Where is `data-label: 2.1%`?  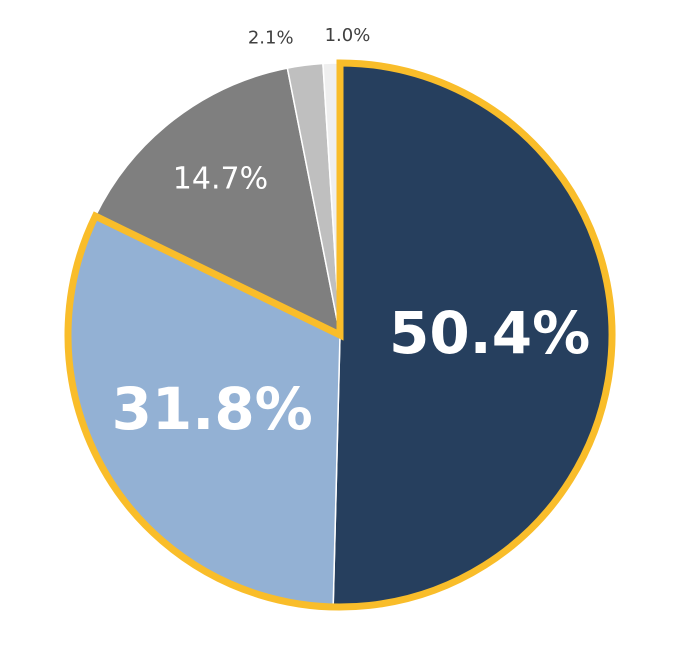
data-label: 2.1% is located at coordinates (271, 37).